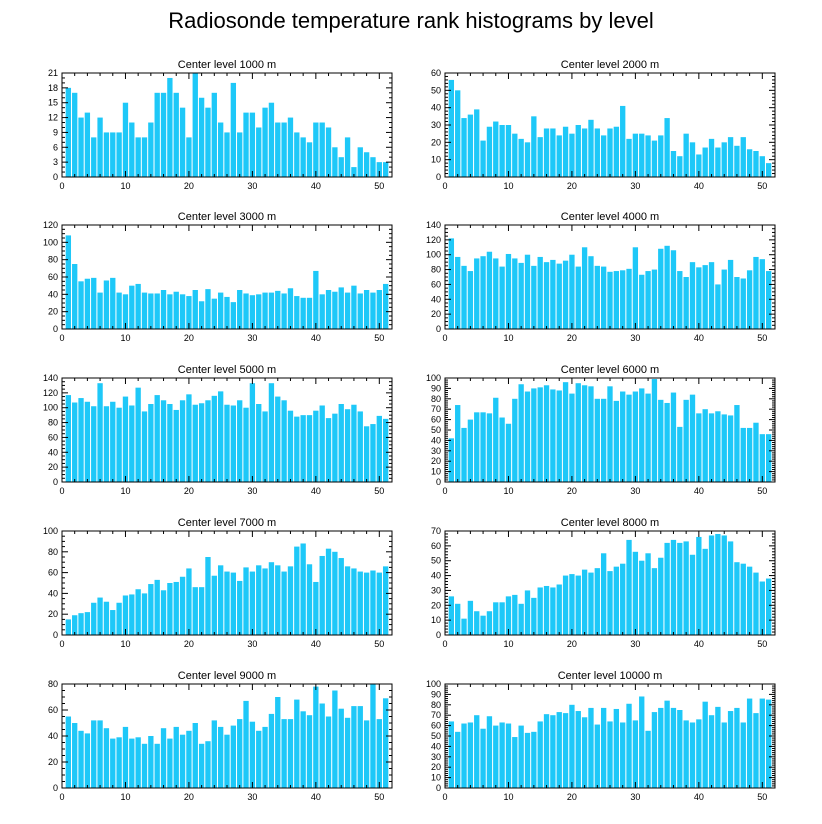  I want to click on y-tick-label: 60, so click(436, 420).